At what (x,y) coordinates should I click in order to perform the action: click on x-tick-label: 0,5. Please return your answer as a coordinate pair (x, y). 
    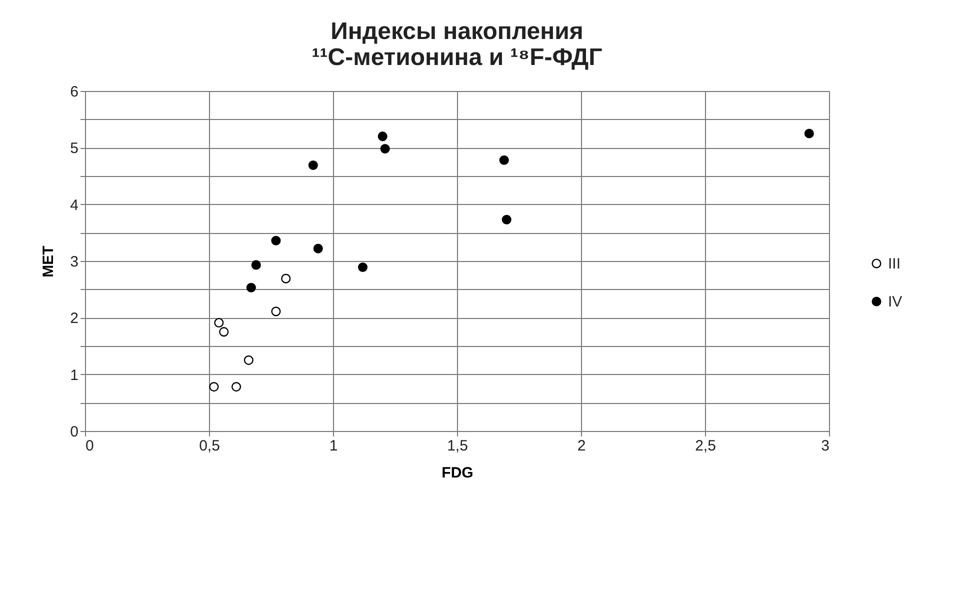
    Looking at the image, I should click on (209, 446).